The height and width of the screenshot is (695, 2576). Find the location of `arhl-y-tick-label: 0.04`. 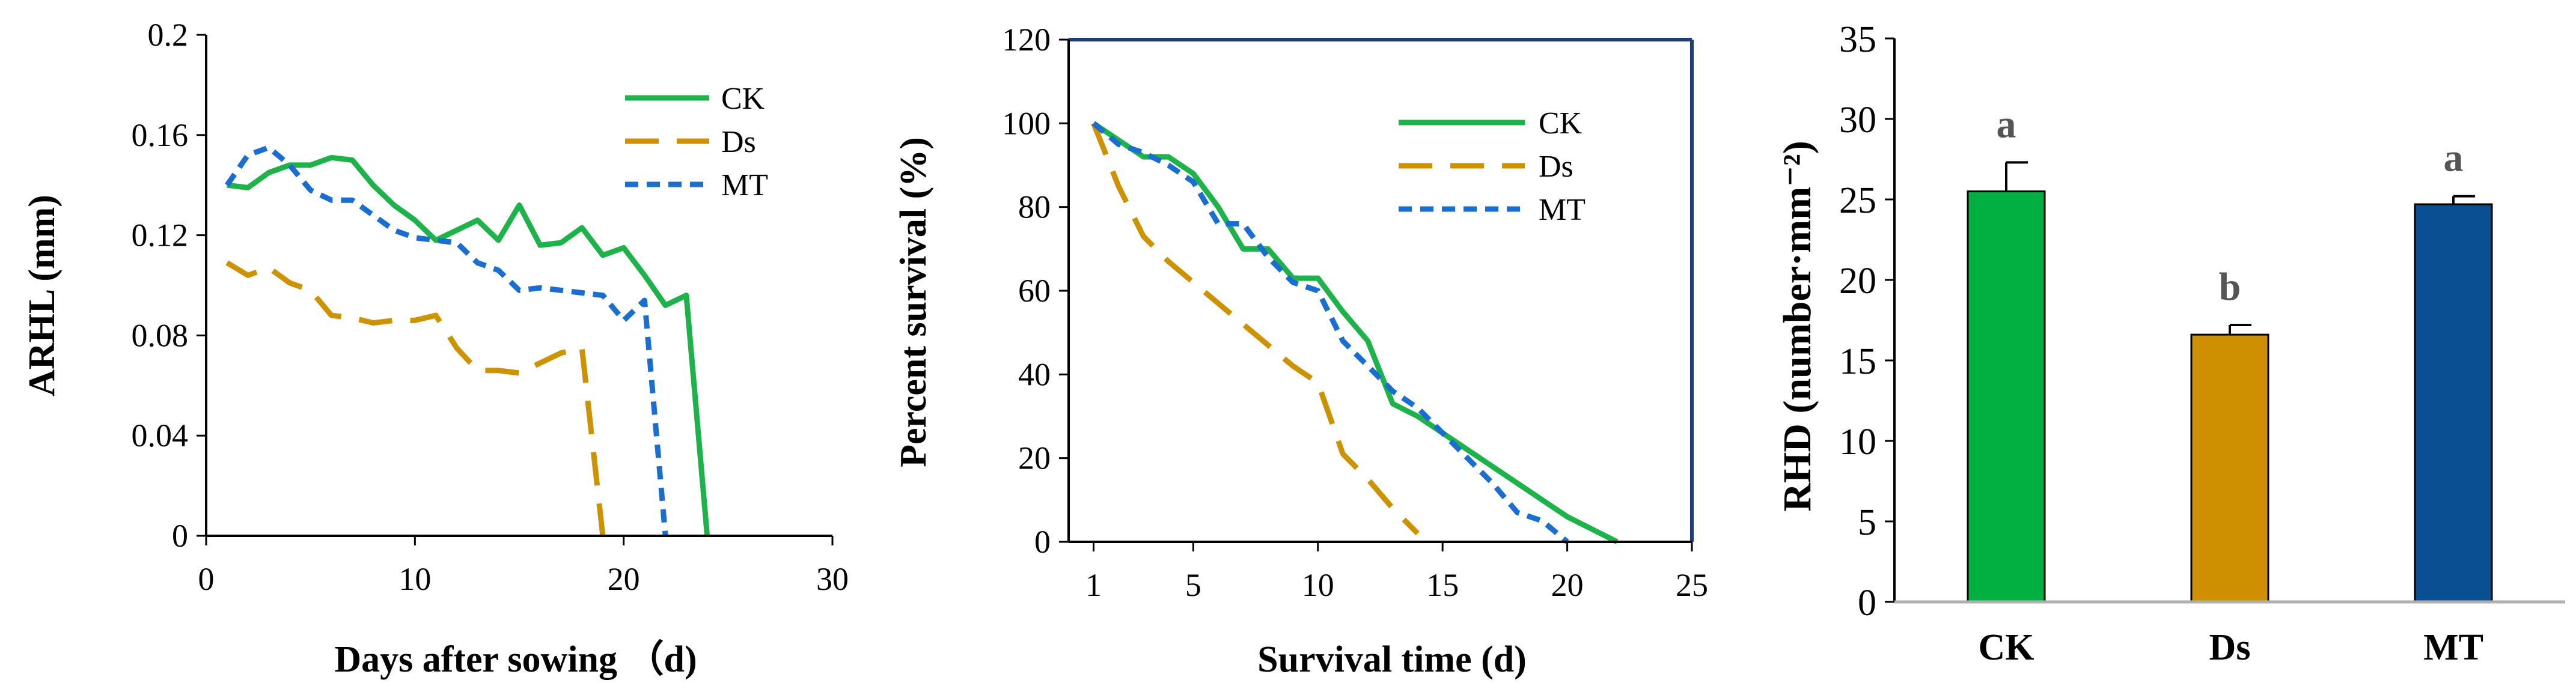

arhl-y-tick-label: 0.04 is located at coordinates (160, 435).